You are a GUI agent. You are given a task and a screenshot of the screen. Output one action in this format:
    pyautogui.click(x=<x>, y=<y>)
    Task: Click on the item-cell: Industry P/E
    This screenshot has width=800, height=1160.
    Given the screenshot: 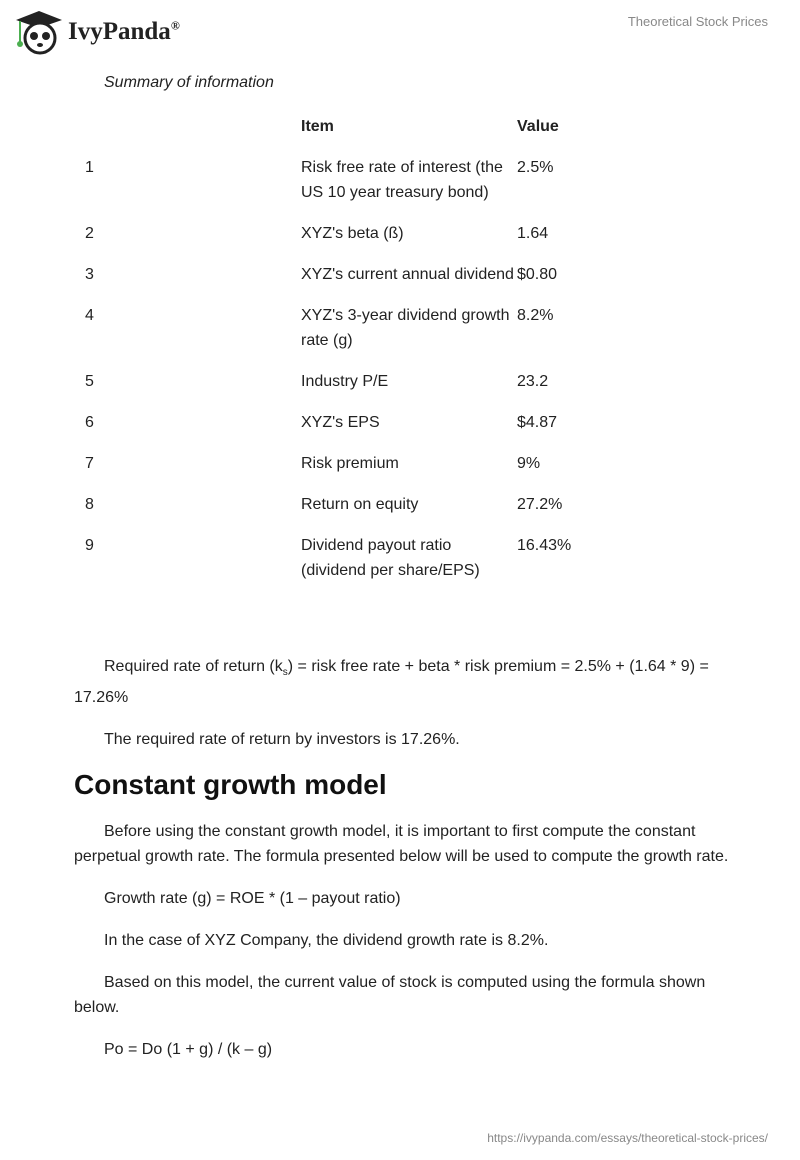 What is the action you would take?
    pyautogui.click(x=345, y=381)
    